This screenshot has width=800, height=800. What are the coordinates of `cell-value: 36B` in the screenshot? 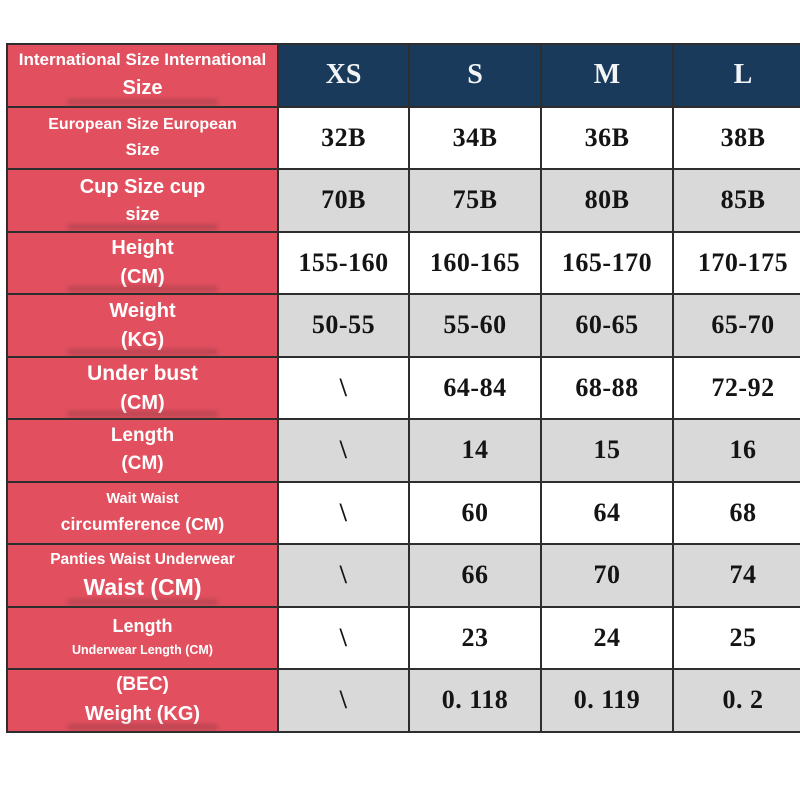 It's located at (607, 137).